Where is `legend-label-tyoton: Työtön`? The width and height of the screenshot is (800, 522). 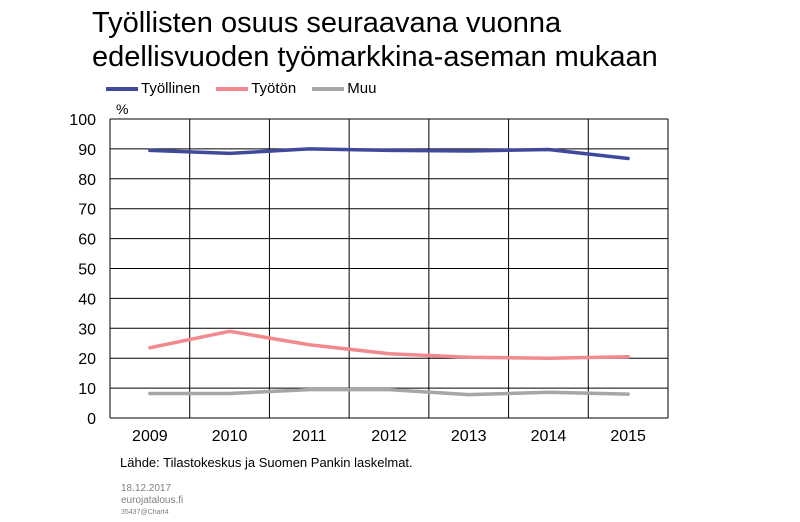
legend-label-tyoton: Työtön is located at coordinates (274, 88).